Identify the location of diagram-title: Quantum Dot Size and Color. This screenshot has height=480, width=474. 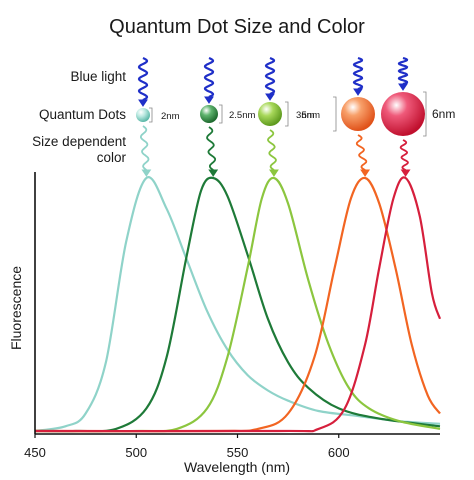
(237, 27).